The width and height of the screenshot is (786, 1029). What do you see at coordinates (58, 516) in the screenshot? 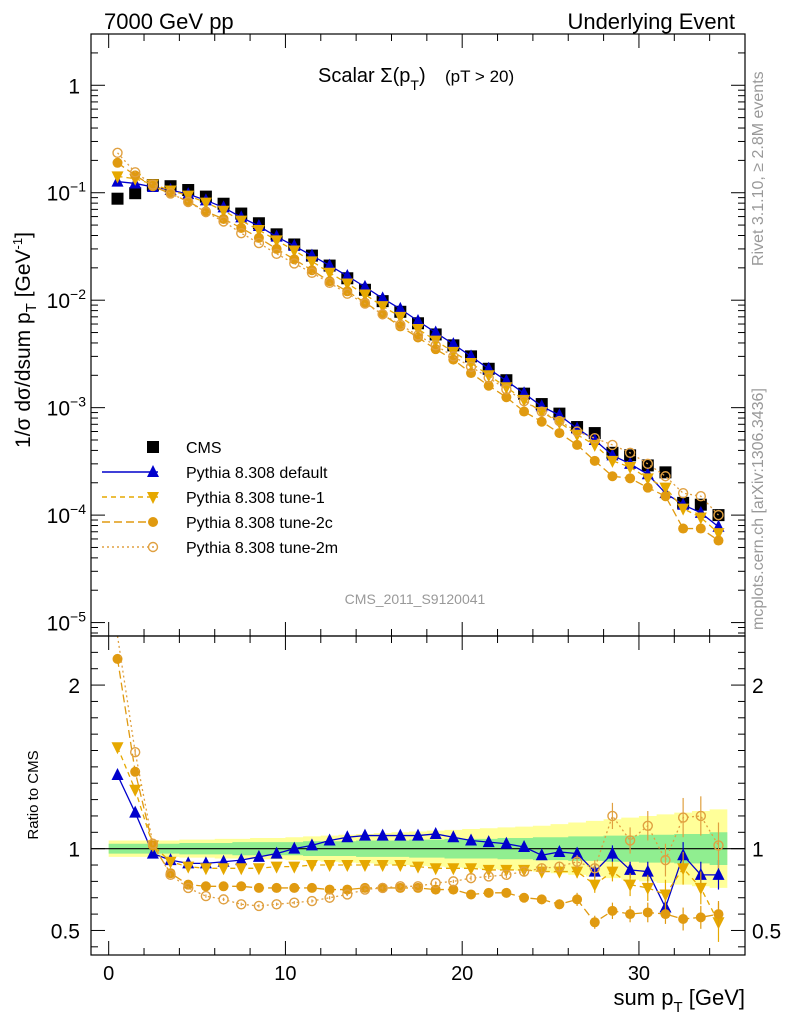
I see `main-y-tick-base-1: 10` at bounding box center [58, 516].